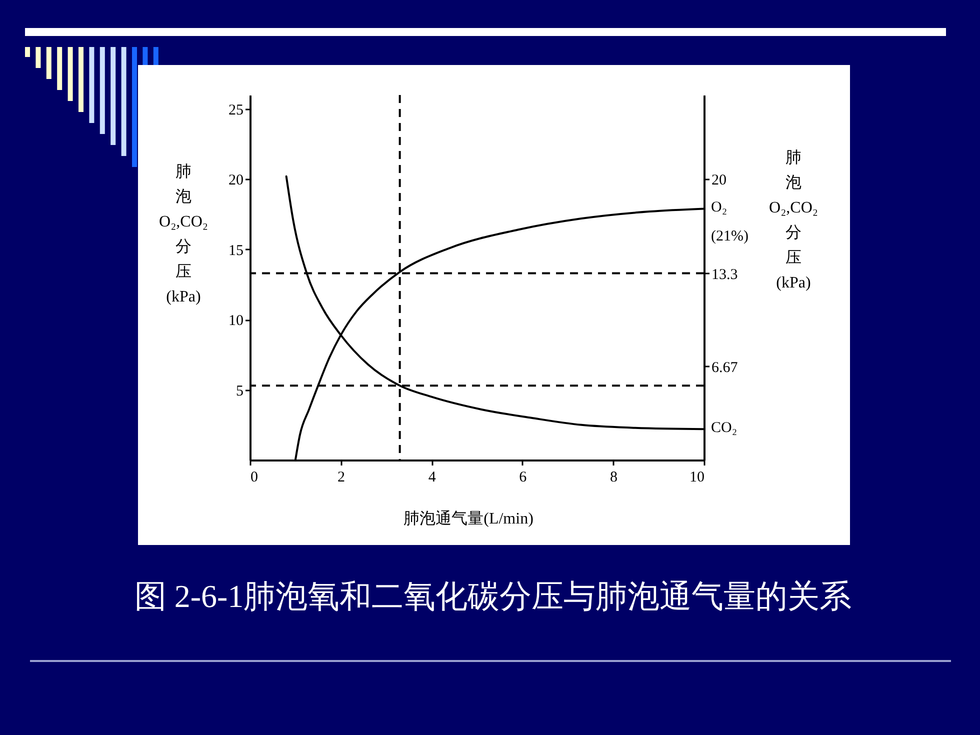 This screenshot has height=735, width=980. What do you see at coordinates (725, 274) in the screenshot?
I see `y2-tick-label: 13.3` at bounding box center [725, 274].